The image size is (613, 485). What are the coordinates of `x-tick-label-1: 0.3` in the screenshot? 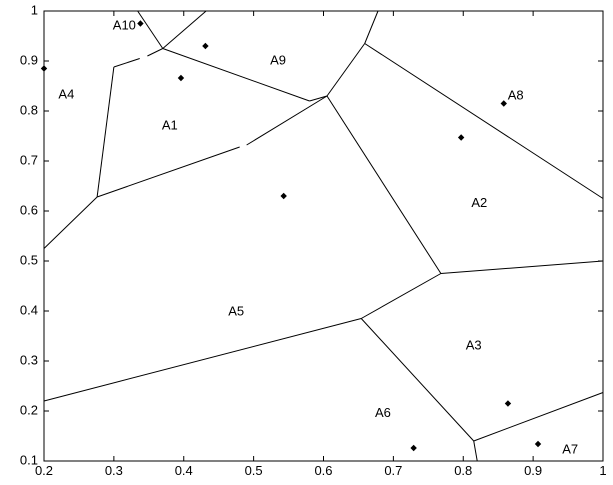 It's located at (114, 470).